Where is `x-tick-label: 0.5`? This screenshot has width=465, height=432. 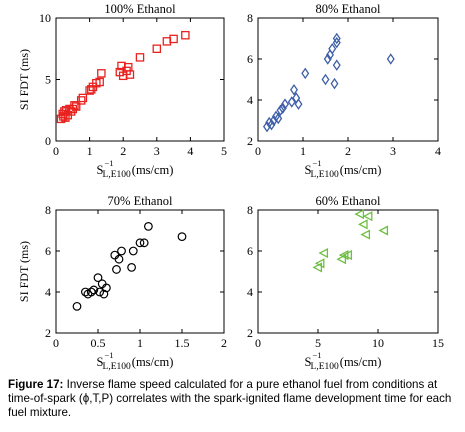
x-tick-label: 0.5 is located at coordinates (98, 343).